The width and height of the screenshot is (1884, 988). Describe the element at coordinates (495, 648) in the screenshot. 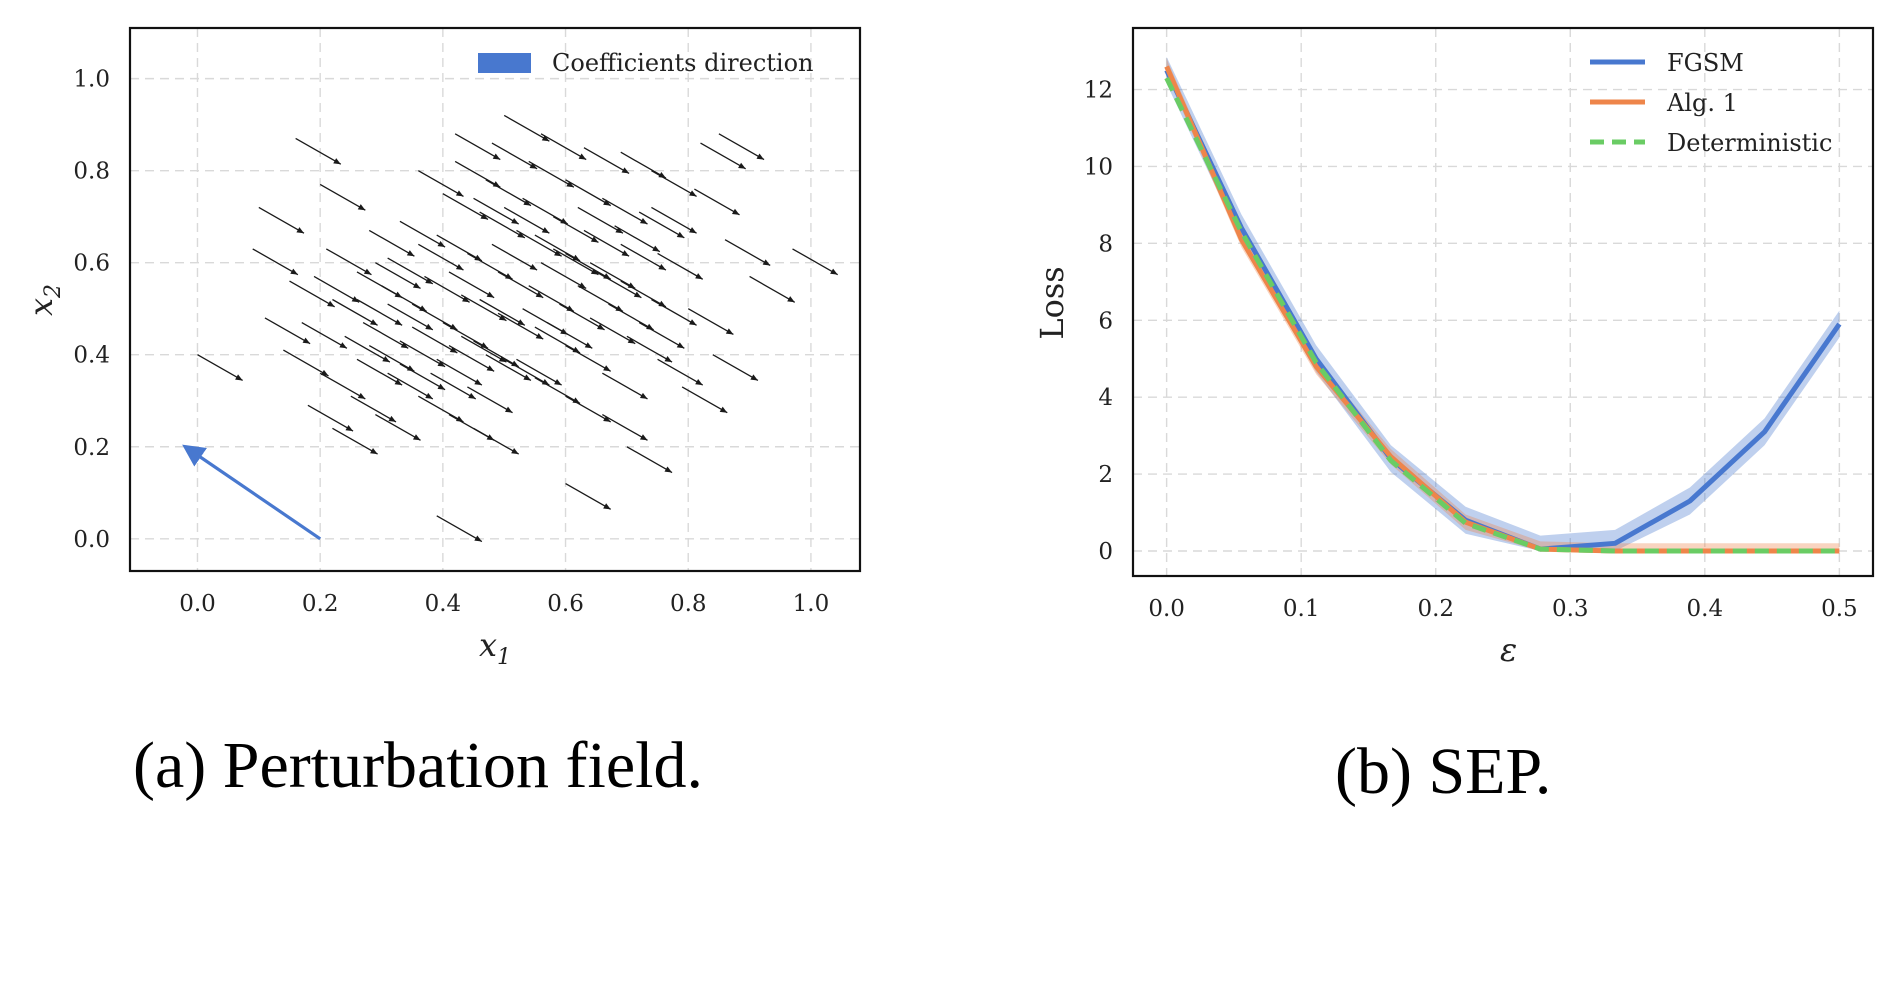

I see `x-axis-label: x1` at that location.